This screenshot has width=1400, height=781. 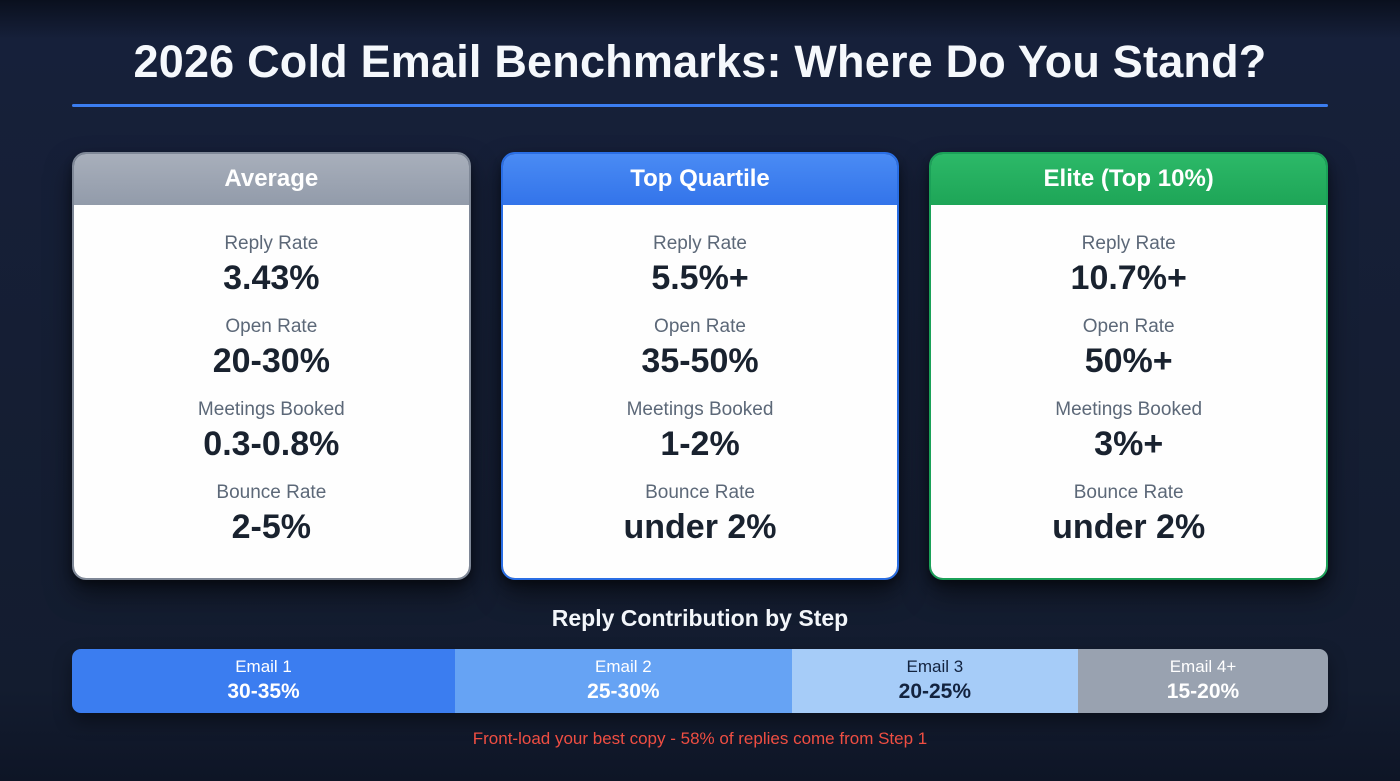 I want to click on bar-segment-email-4-plus: Email 4+ 15-20%, so click(x=1203, y=680).